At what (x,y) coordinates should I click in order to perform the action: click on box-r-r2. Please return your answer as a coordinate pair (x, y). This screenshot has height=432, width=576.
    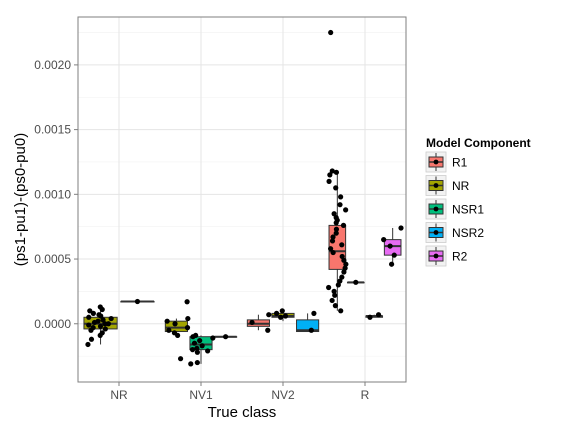
    Looking at the image, I should click on (392, 246).